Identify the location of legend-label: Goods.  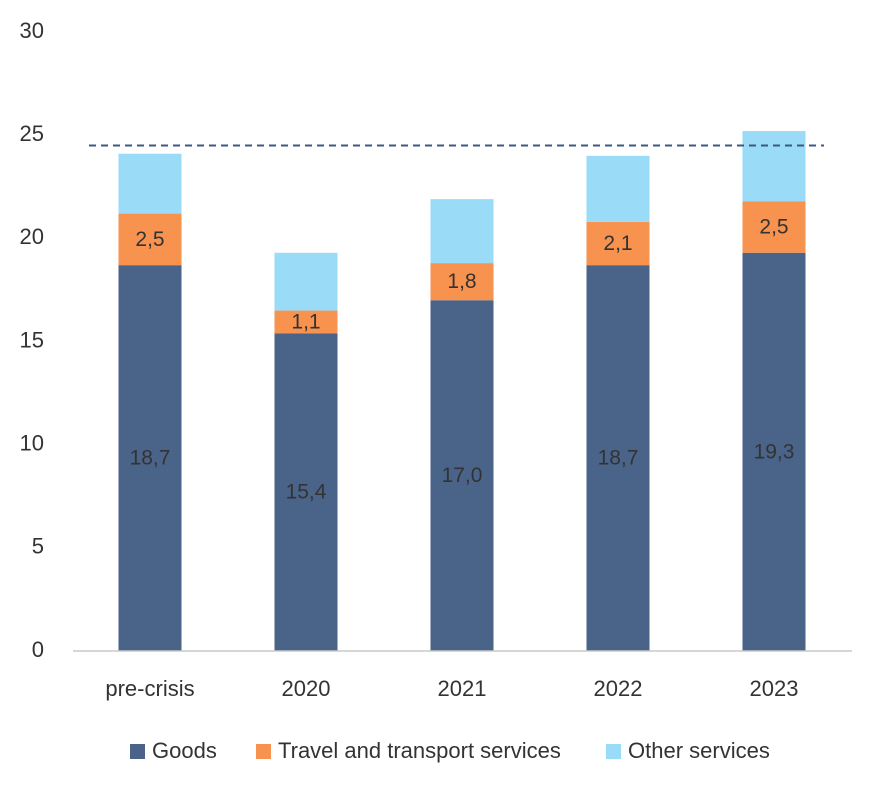
(184, 750).